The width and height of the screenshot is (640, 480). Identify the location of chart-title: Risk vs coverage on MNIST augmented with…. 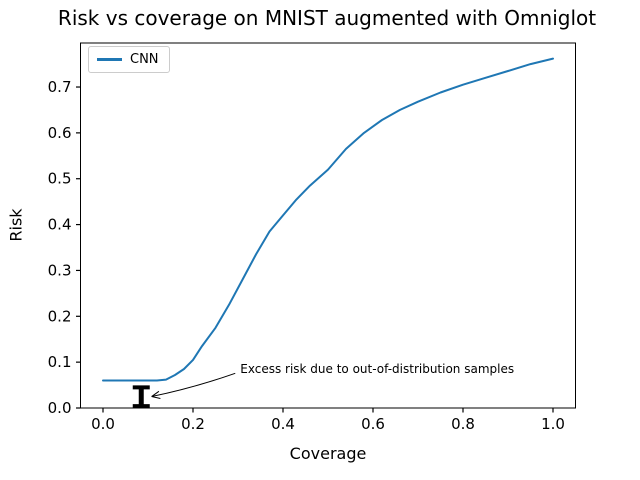
(327, 18).